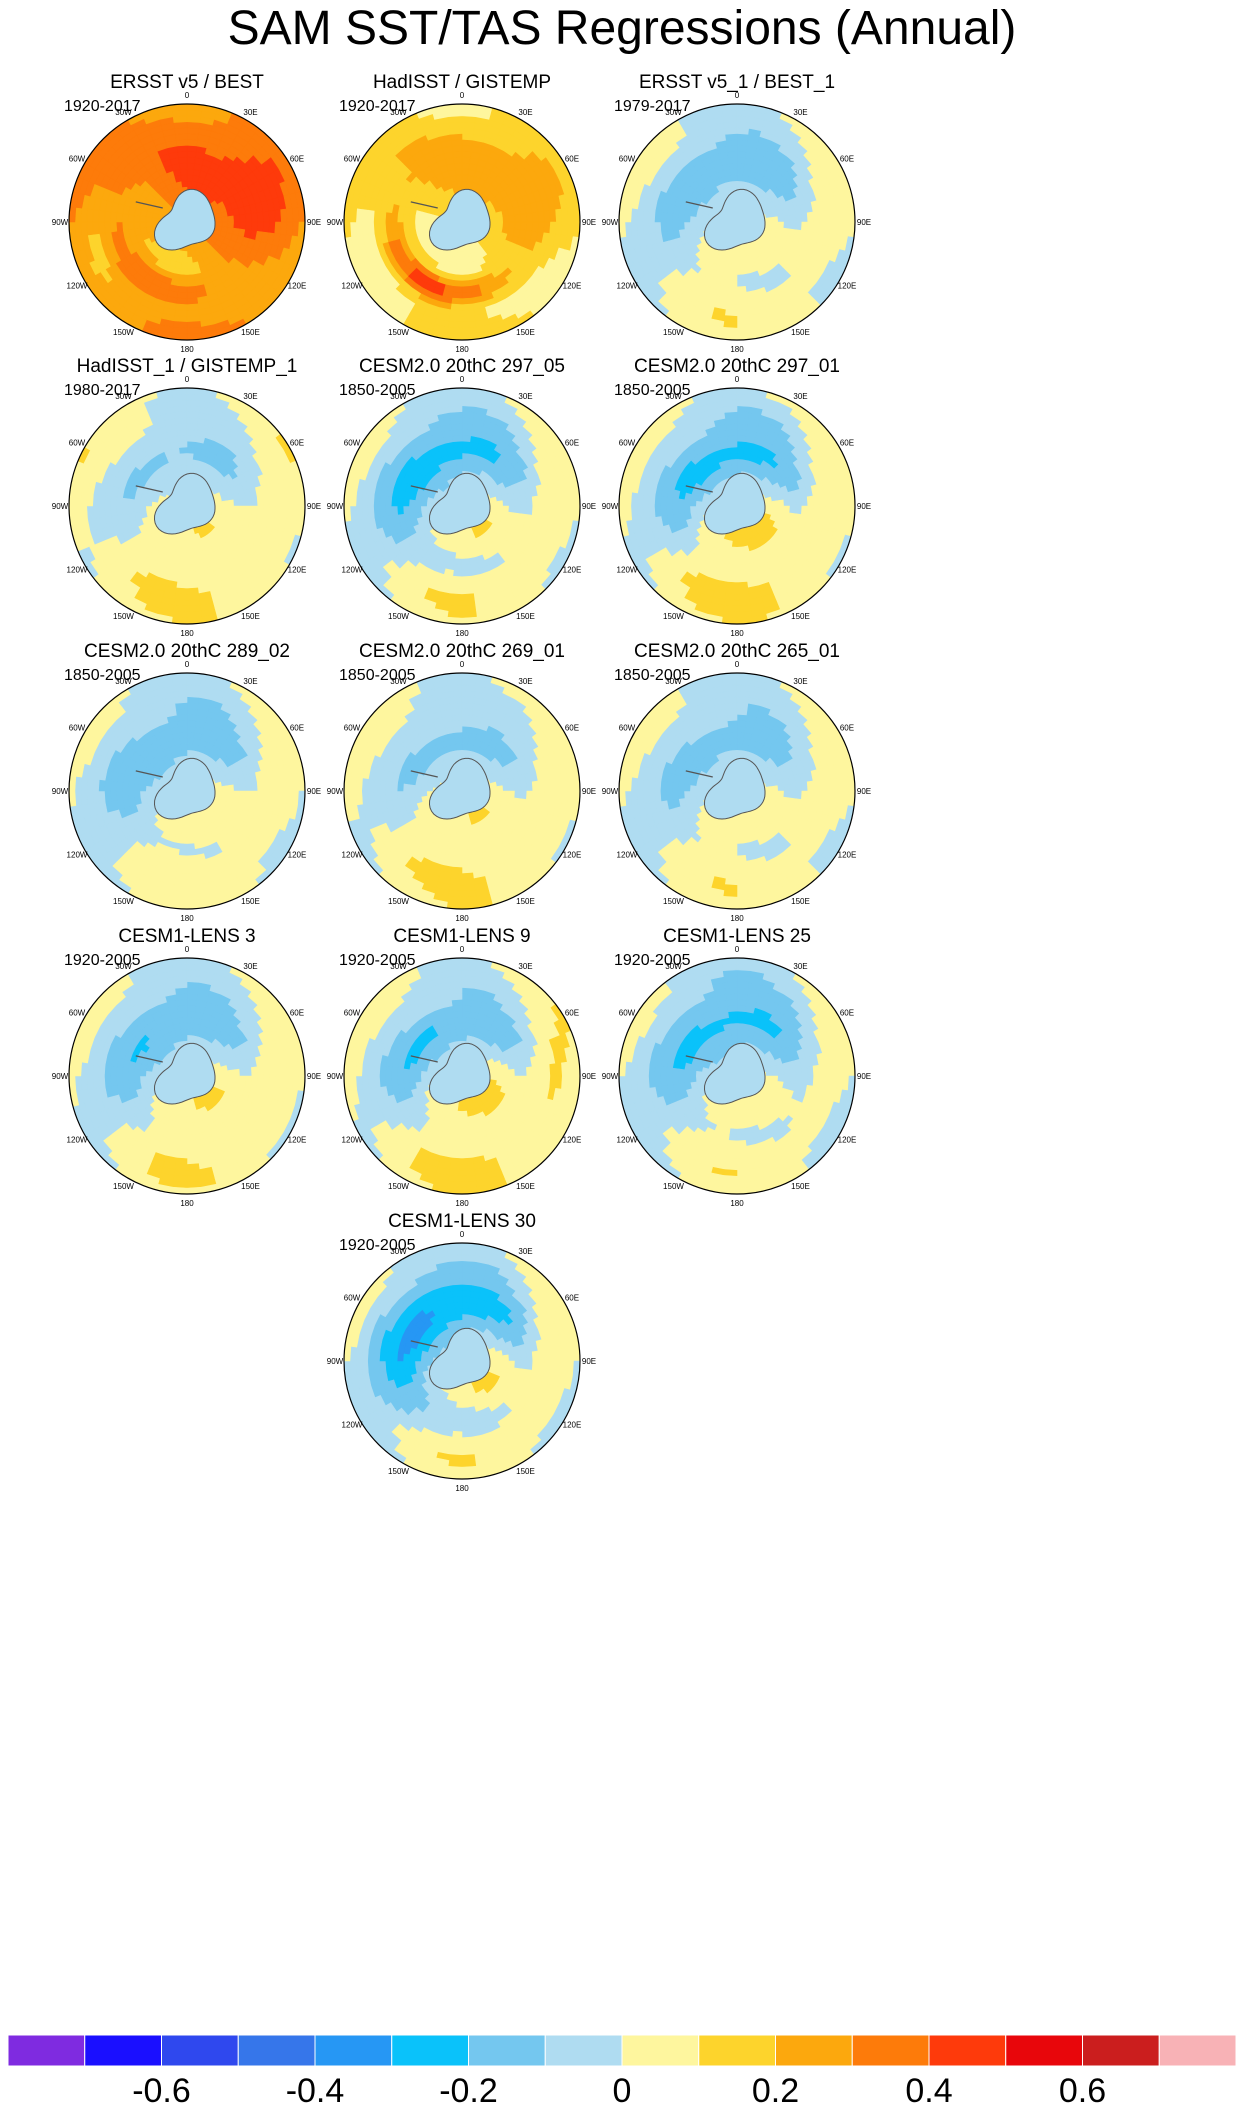 Image resolution: width=1244 pixels, height=2110 pixels. Describe the element at coordinates (525, 616) in the screenshot. I see `longitude-label: 150E` at that location.